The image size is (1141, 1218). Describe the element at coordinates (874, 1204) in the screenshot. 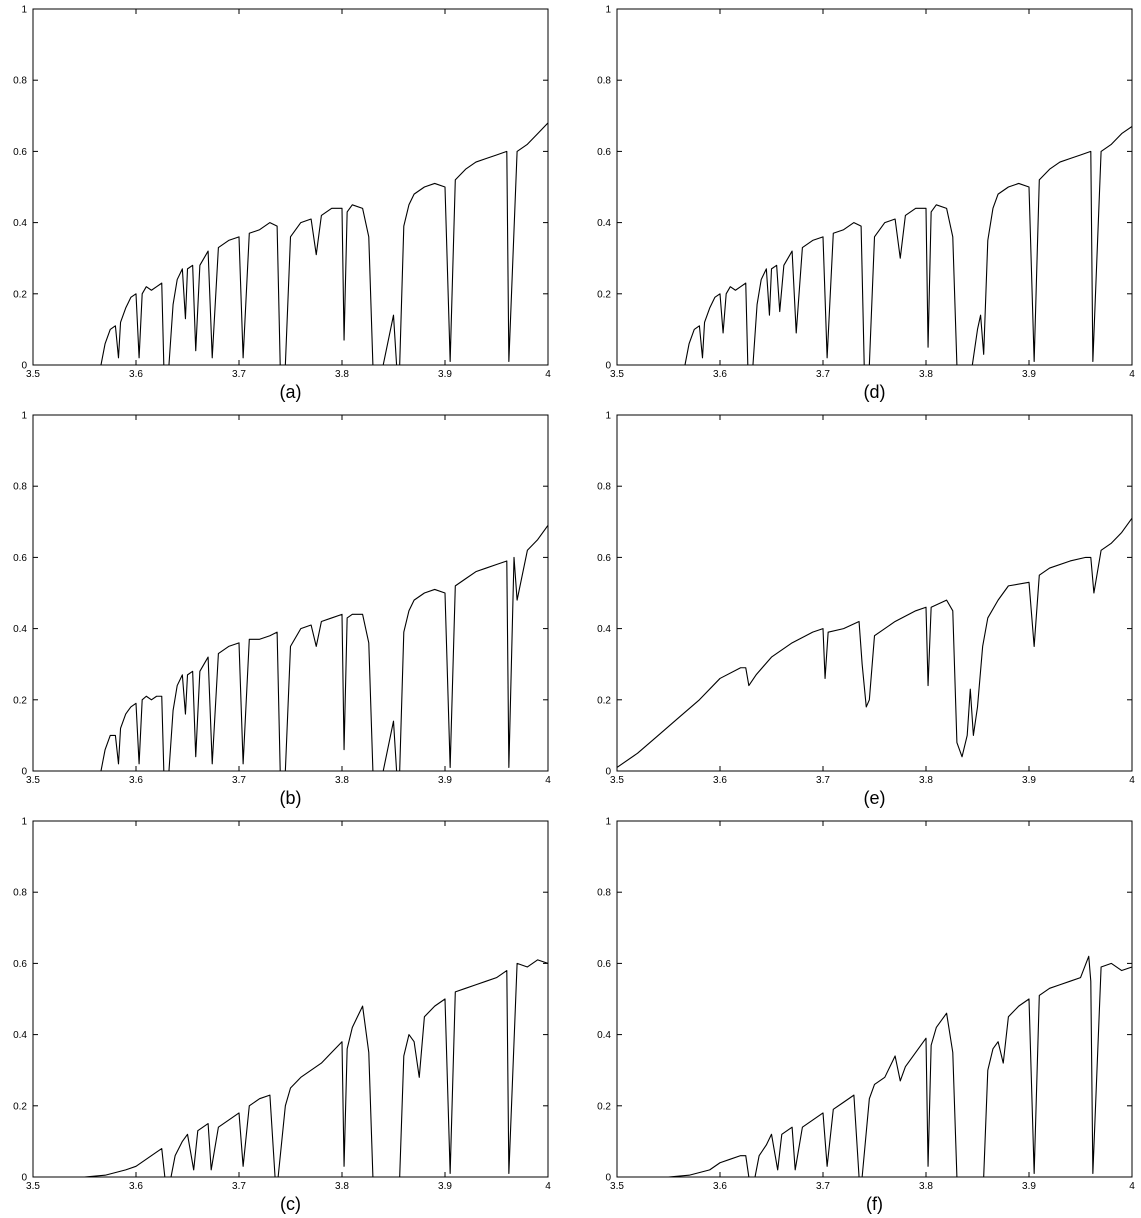

I see `panel-label: (f)` at that location.